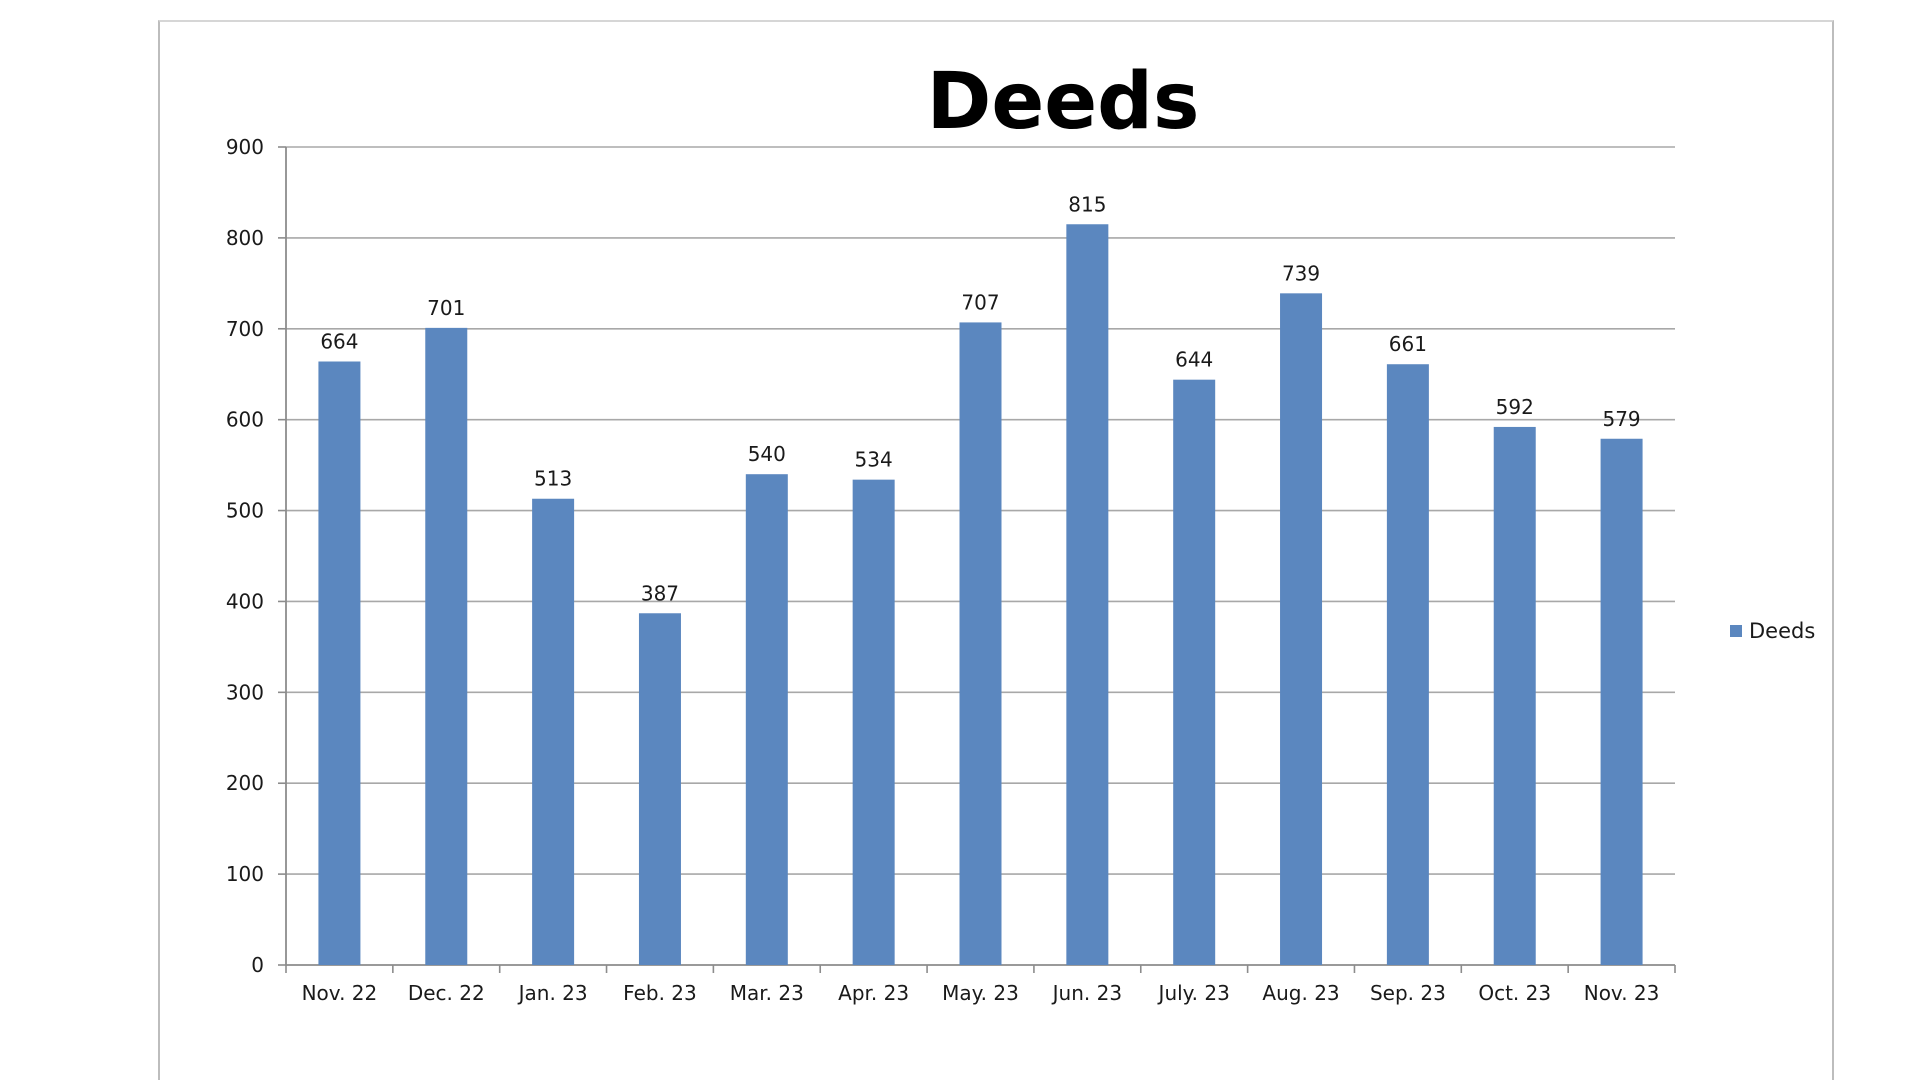  What do you see at coordinates (660, 993) in the screenshot?
I see `x-tick-label: Feb. 23` at bounding box center [660, 993].